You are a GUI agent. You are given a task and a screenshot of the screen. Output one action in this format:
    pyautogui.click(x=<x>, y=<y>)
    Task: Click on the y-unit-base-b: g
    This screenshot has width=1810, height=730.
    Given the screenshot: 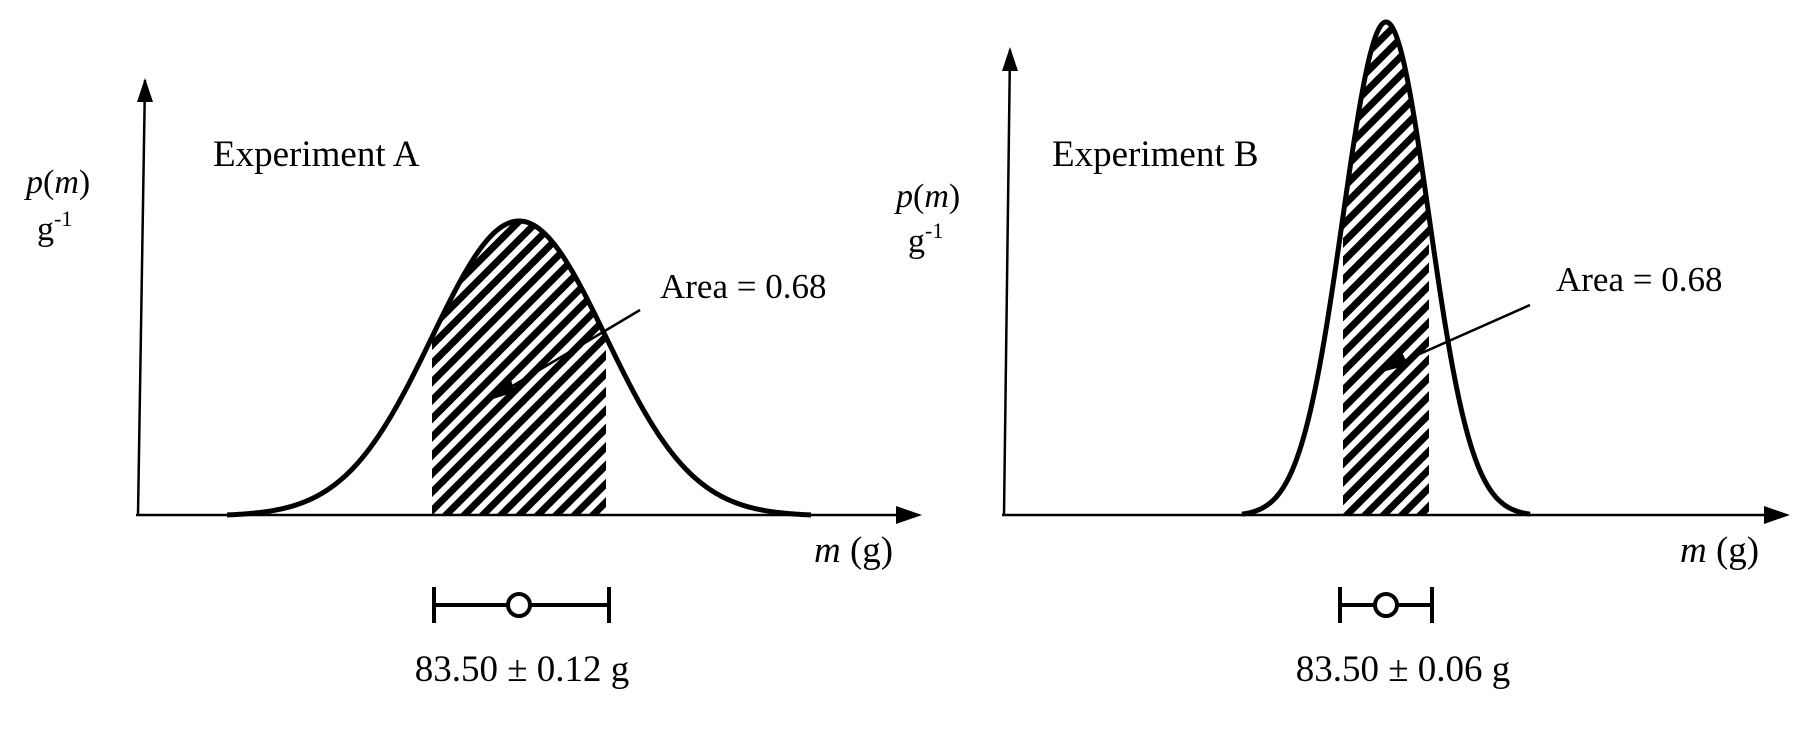 What is the action you would take?
    pyautogui.click(x=916, y=241)
    